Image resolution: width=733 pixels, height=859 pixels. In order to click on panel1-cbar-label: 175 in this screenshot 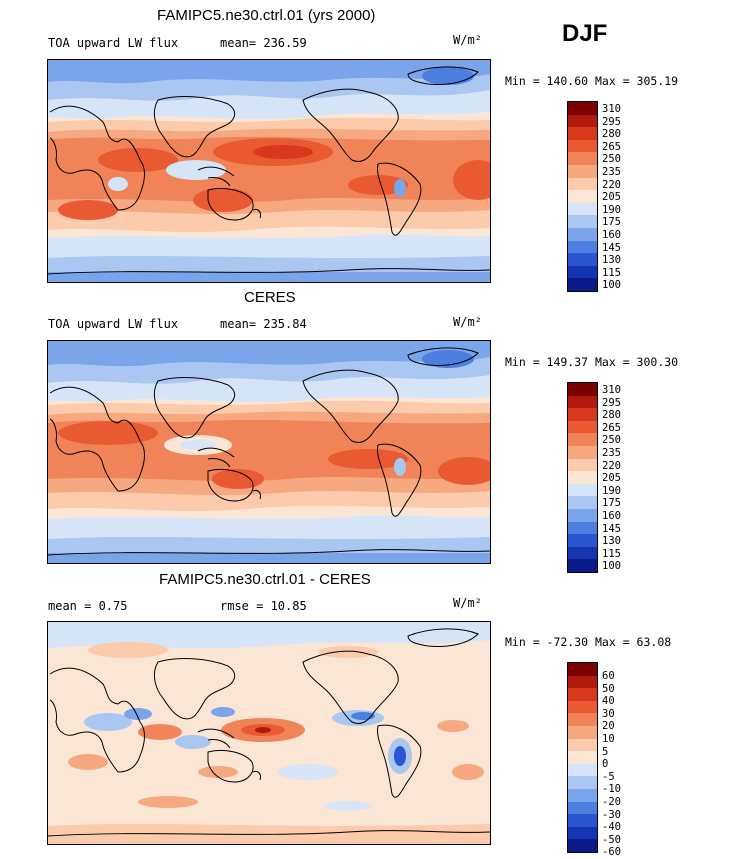, I will do `click(611, 222)`.